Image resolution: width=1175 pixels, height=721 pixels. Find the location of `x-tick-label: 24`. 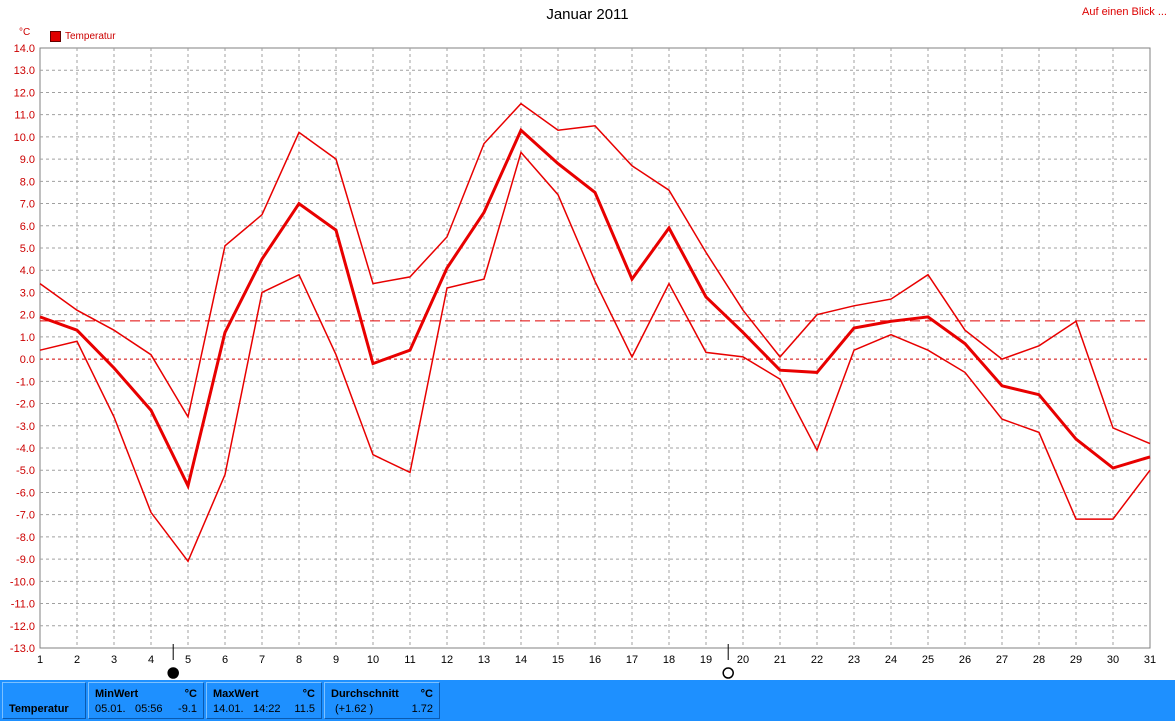

x-tick-label: 24 is located at coordinates (891, 660).